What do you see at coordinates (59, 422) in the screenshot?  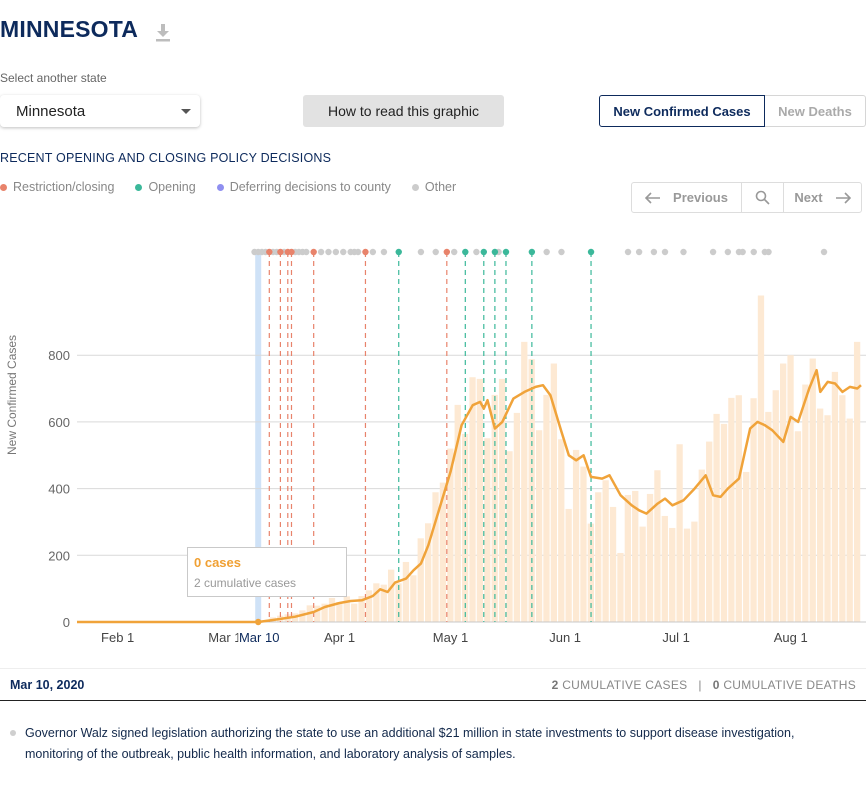 I see `y-tick-label: 600` at bounding box center [59, 422].